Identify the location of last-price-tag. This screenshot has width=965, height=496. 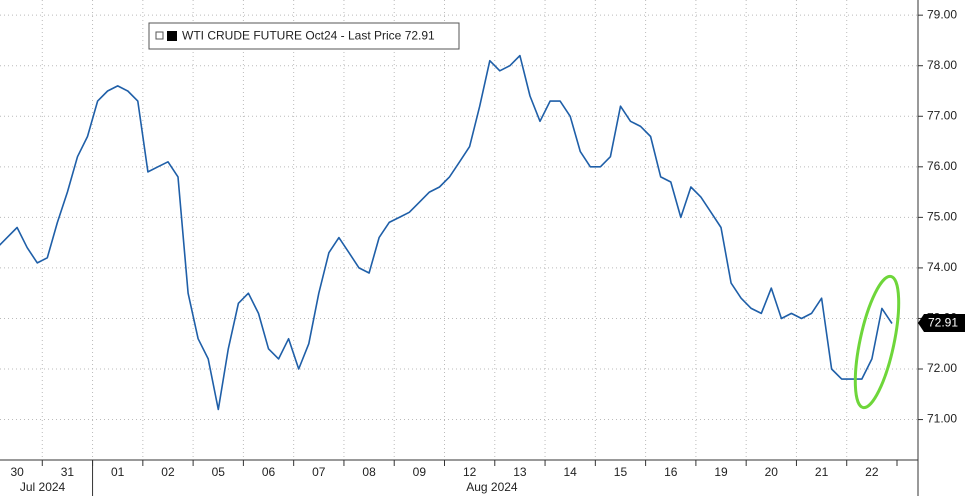
(941, 323).